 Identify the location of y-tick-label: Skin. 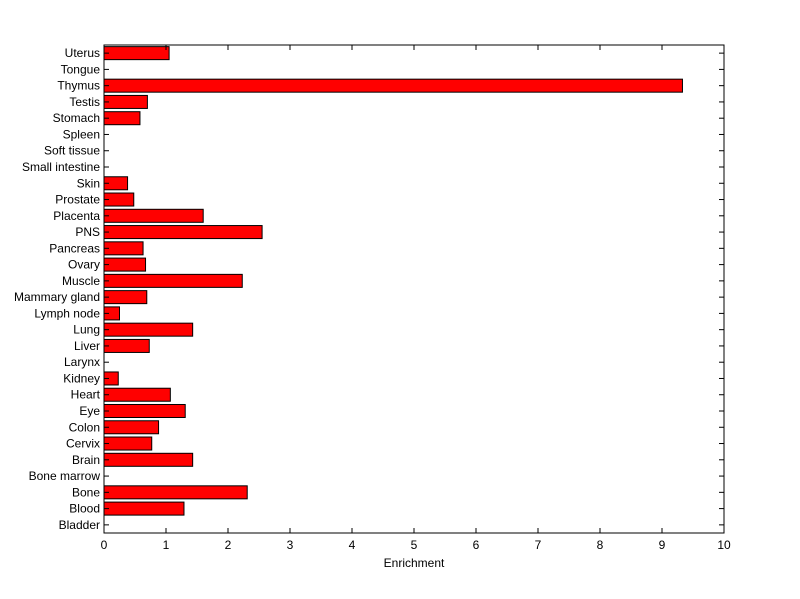
(88, 183).